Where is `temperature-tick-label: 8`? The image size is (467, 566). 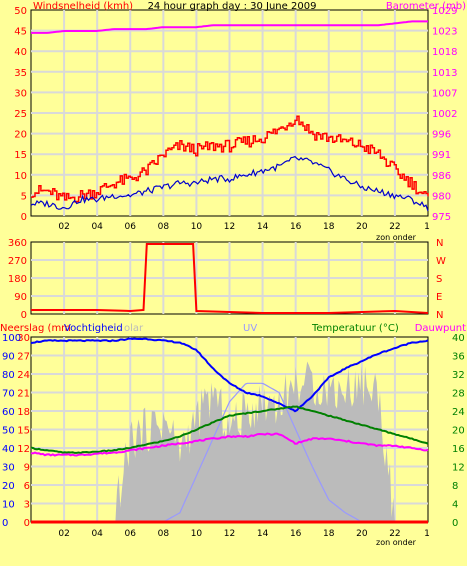
temperature-tick-label: 8 is located at coordinates (455, 486).